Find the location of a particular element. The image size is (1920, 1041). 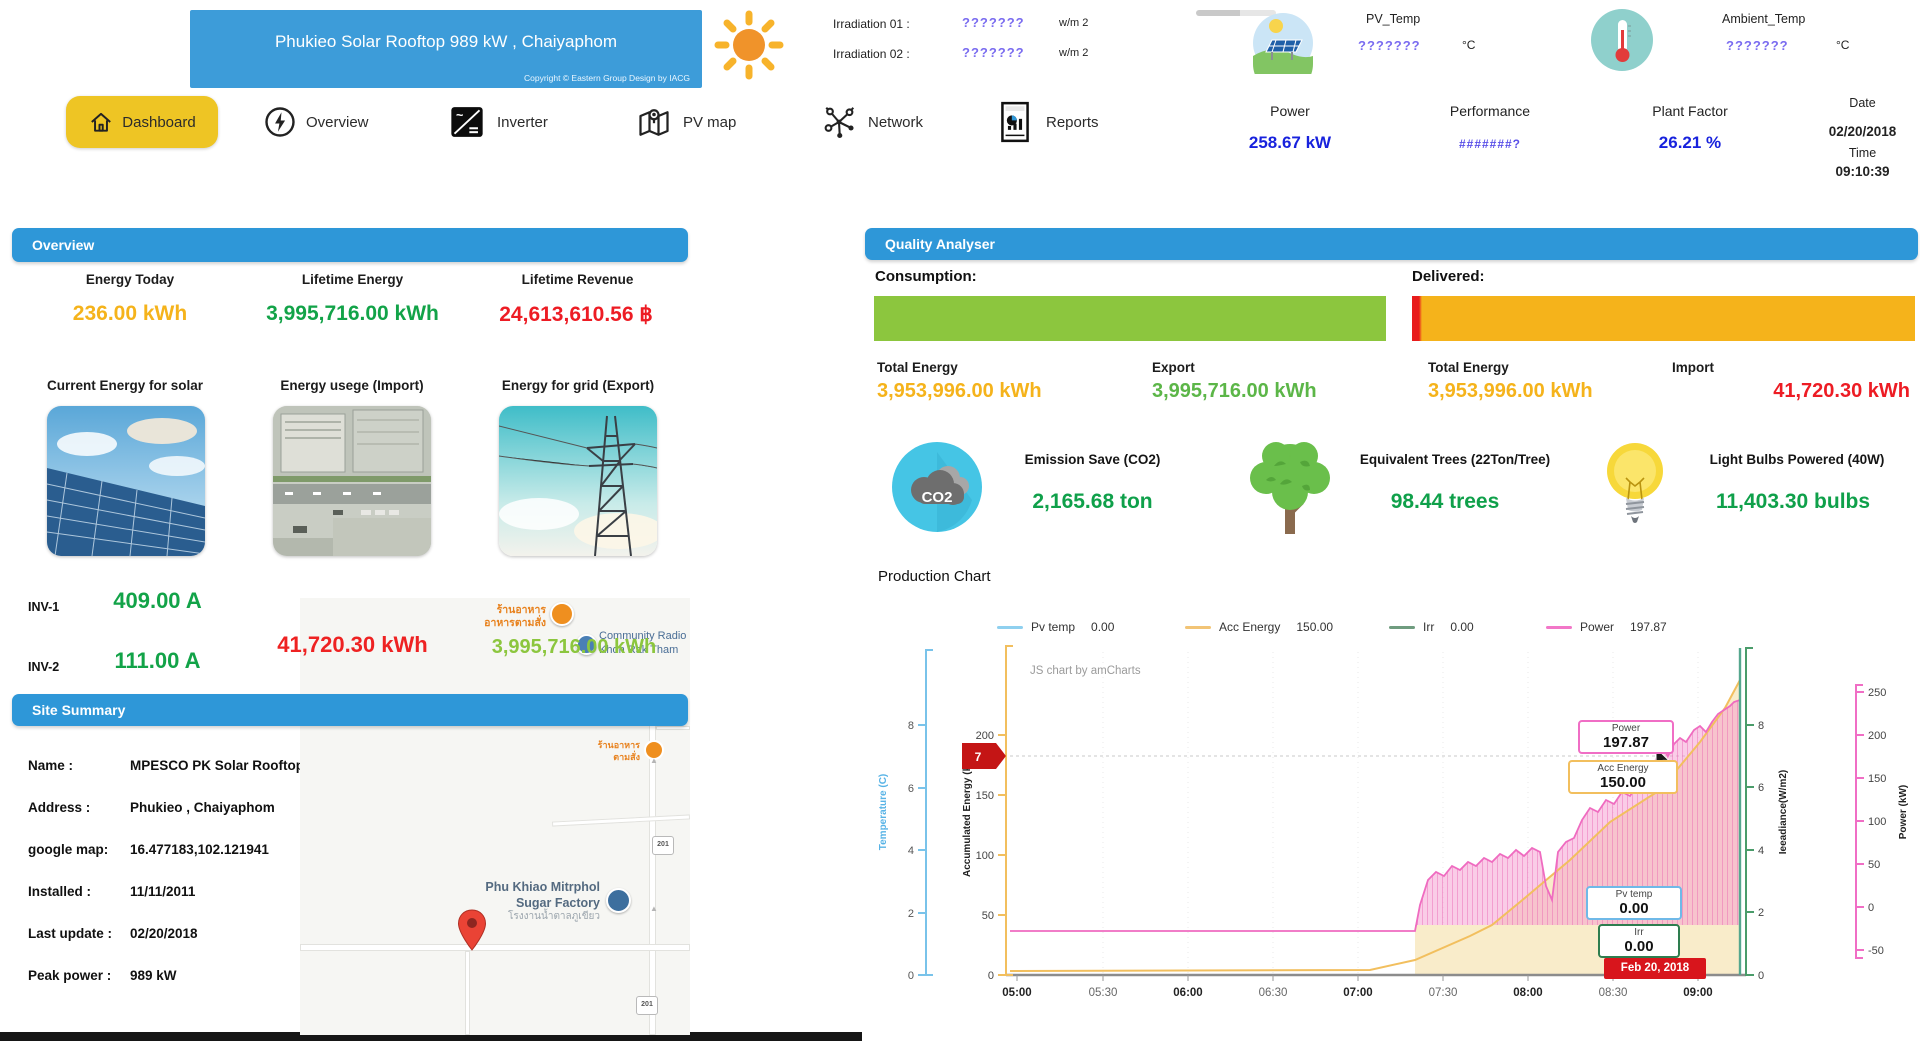

nav-item-overview: Overview is located at coordinates (315, 122).